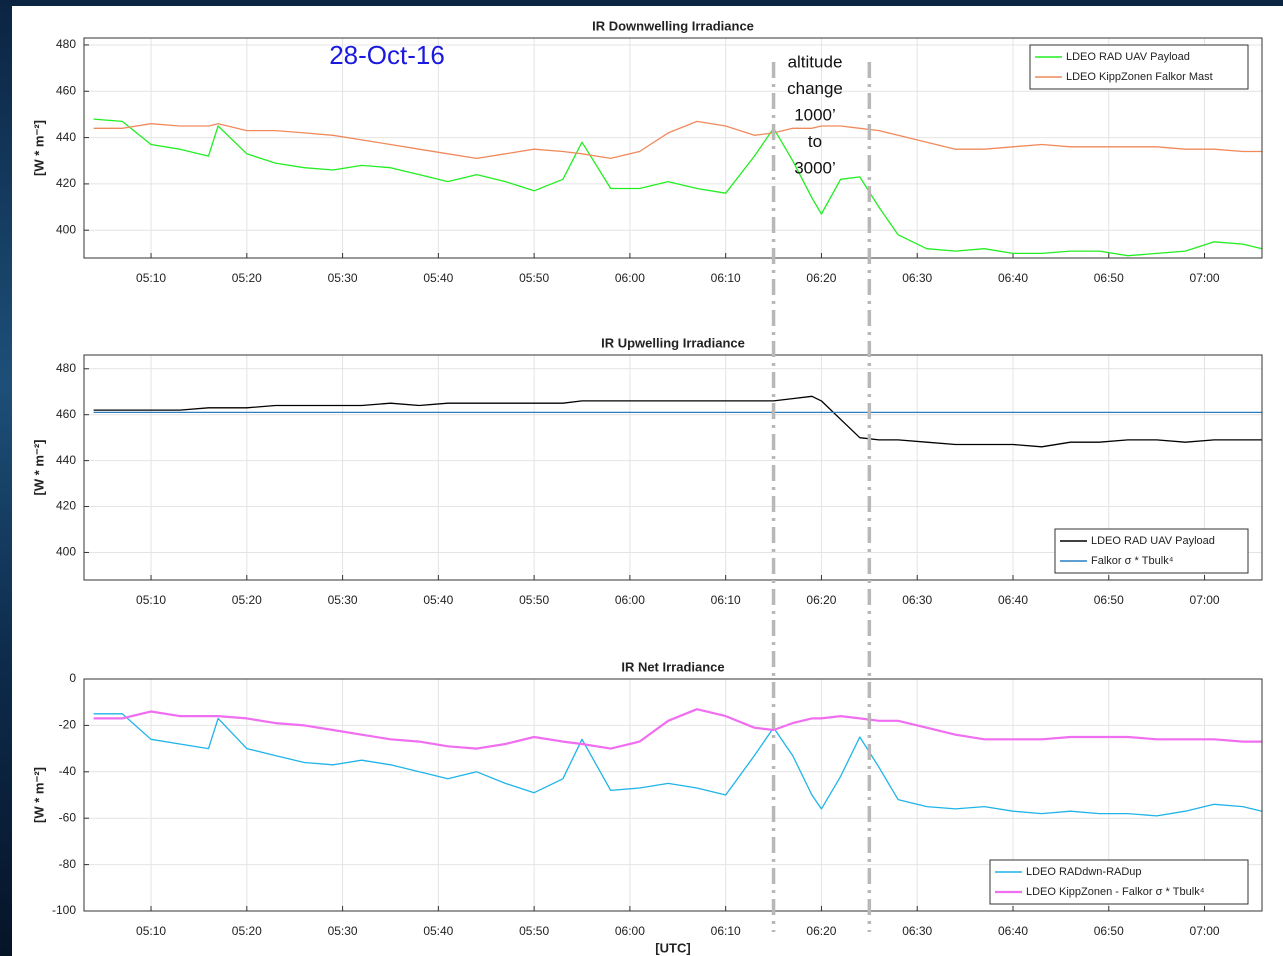 The height and width of the screenshot is (956, 1283). Describe the element at coordinates (72, 678) in the screenshot. I see `y-tick-label: 0` at that location.